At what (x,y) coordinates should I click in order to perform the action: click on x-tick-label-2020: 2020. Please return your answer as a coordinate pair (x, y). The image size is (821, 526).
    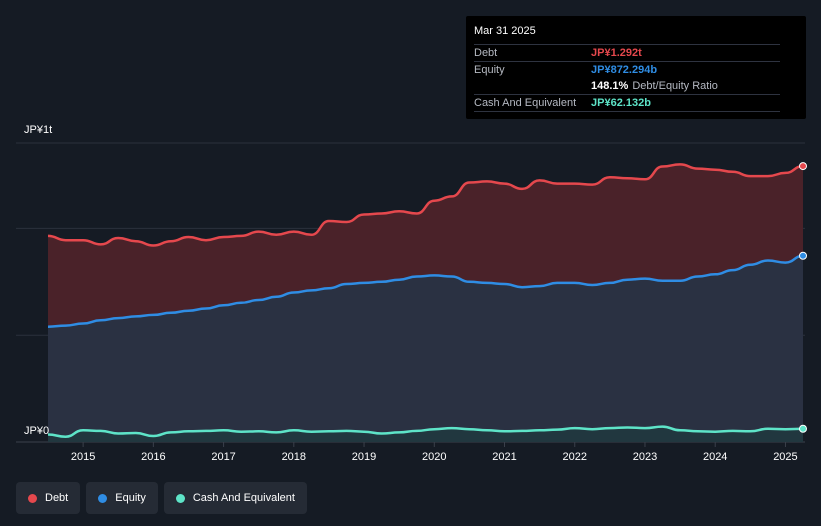
    Looking at the image, I should click on (434, 457).